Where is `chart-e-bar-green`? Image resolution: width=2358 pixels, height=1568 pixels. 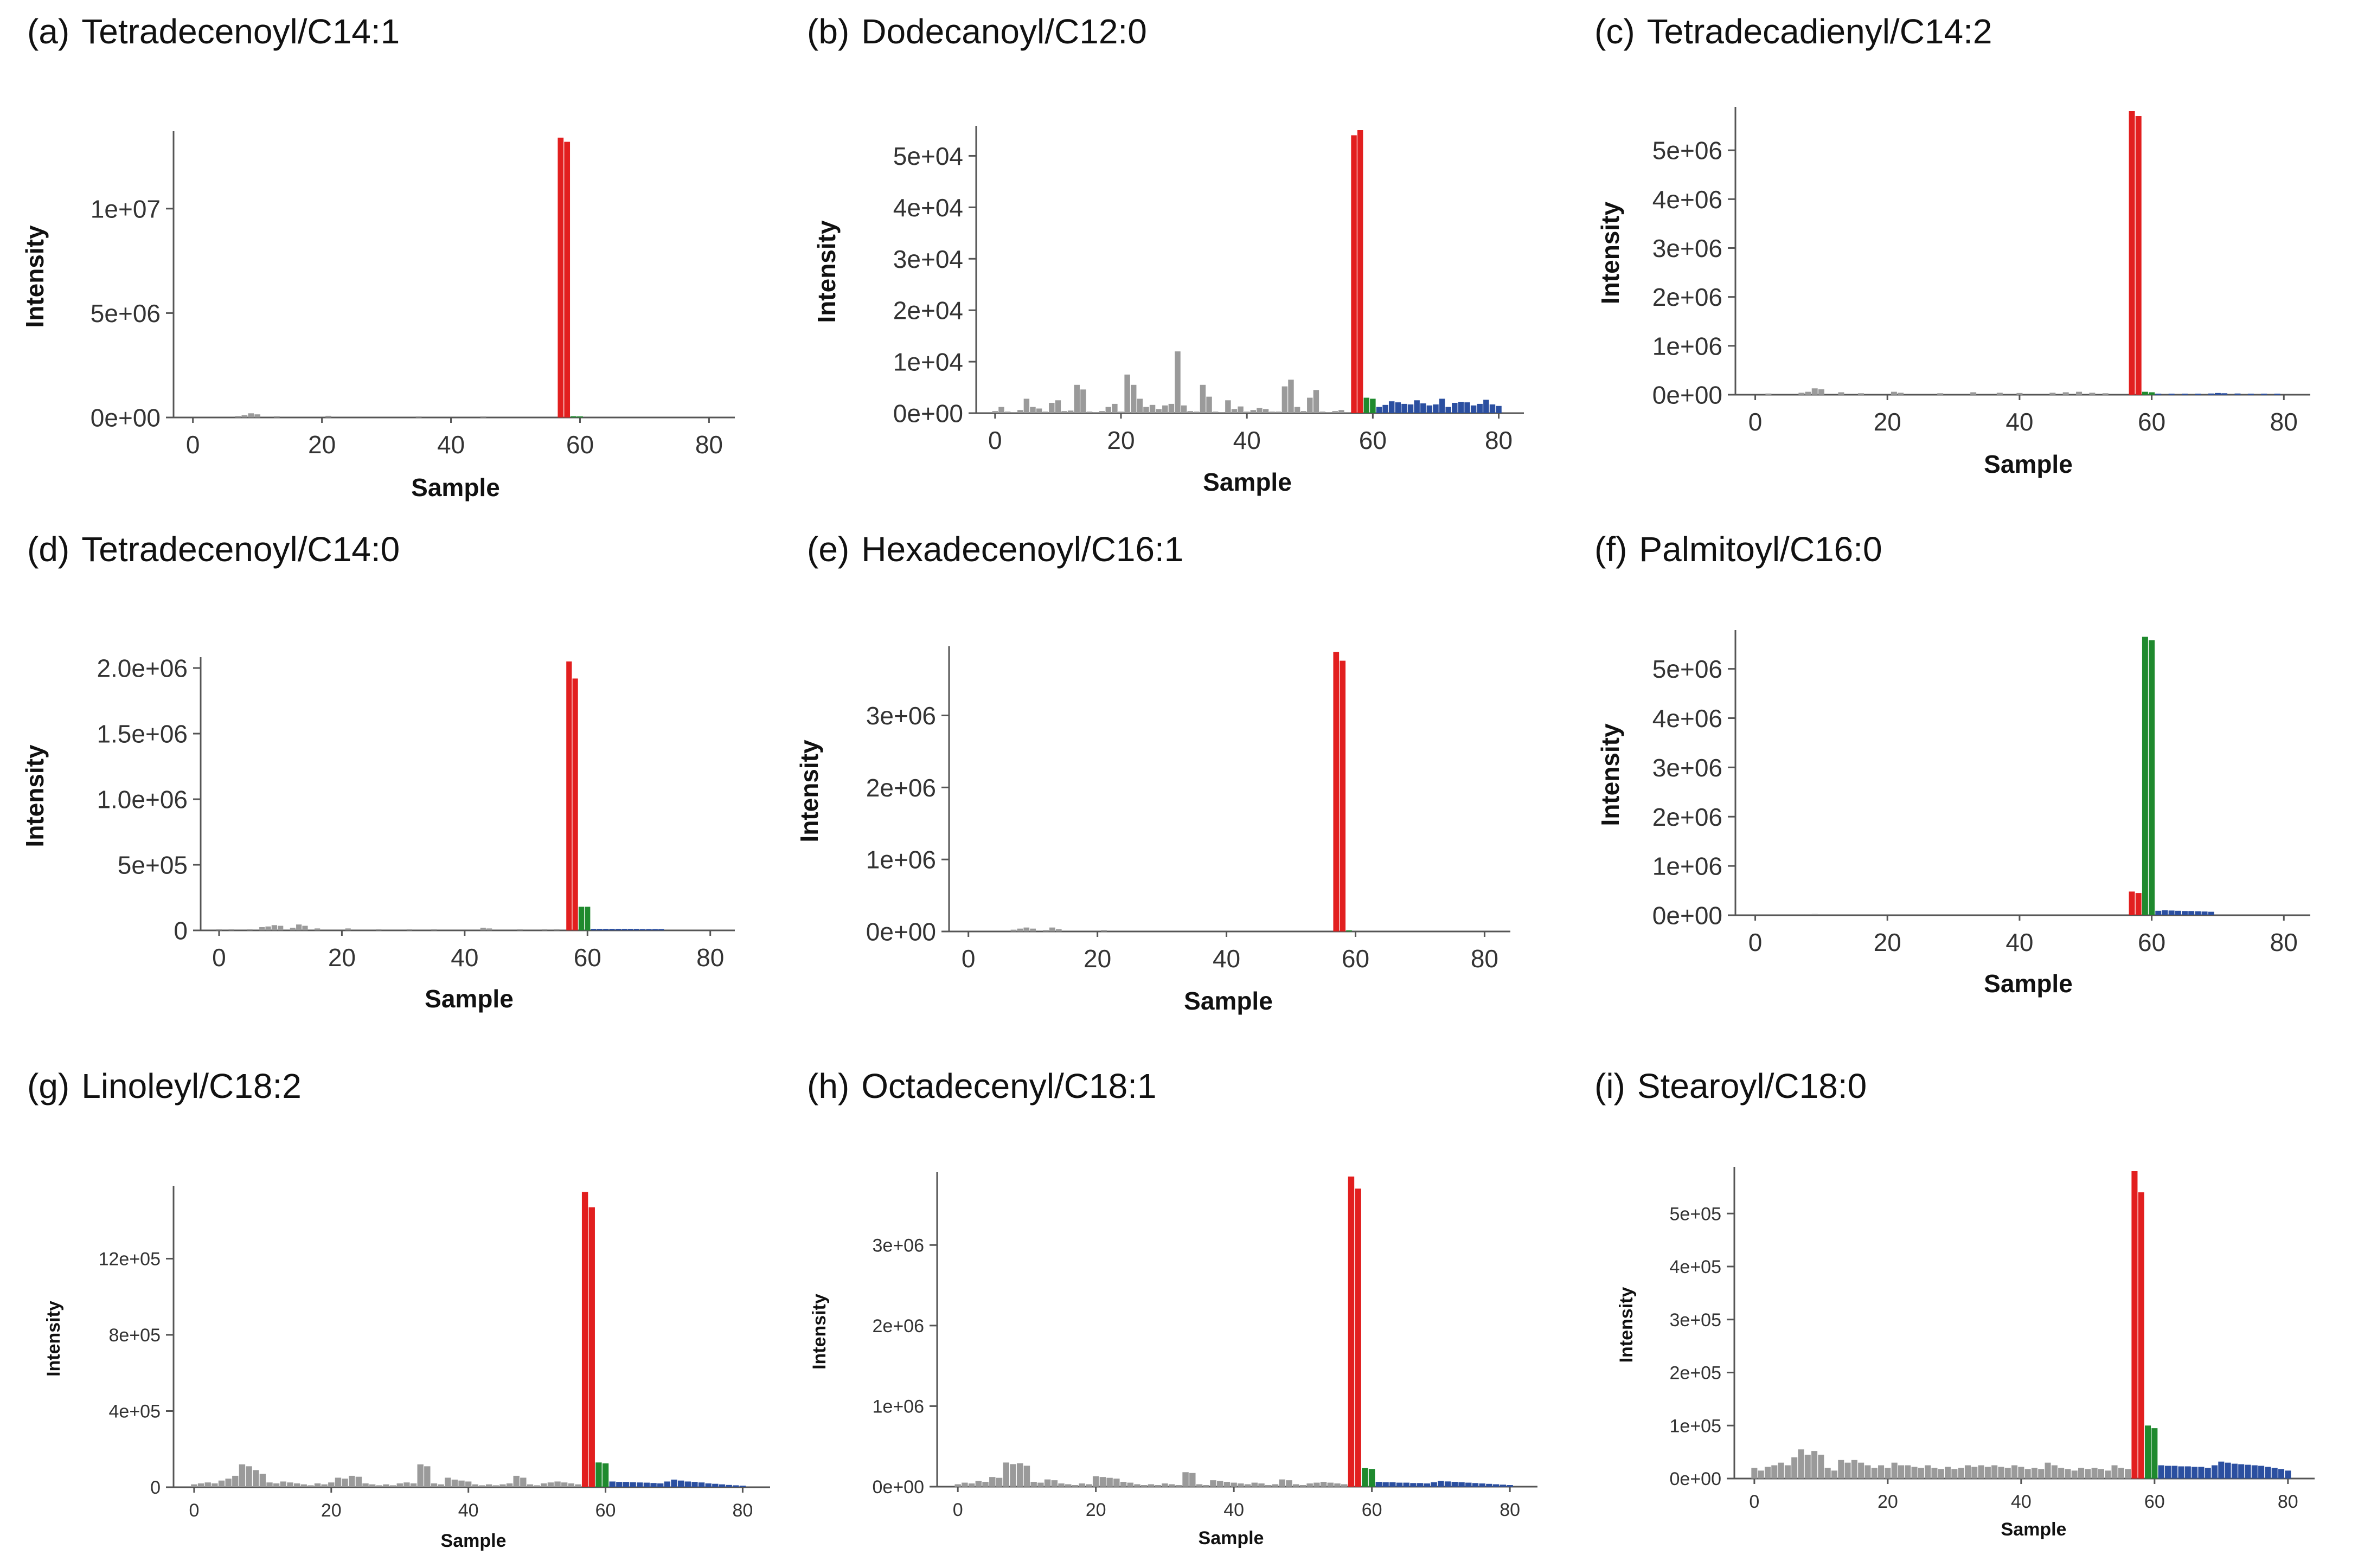
chart-e-bar-green is located at coordinates (1349, 930).